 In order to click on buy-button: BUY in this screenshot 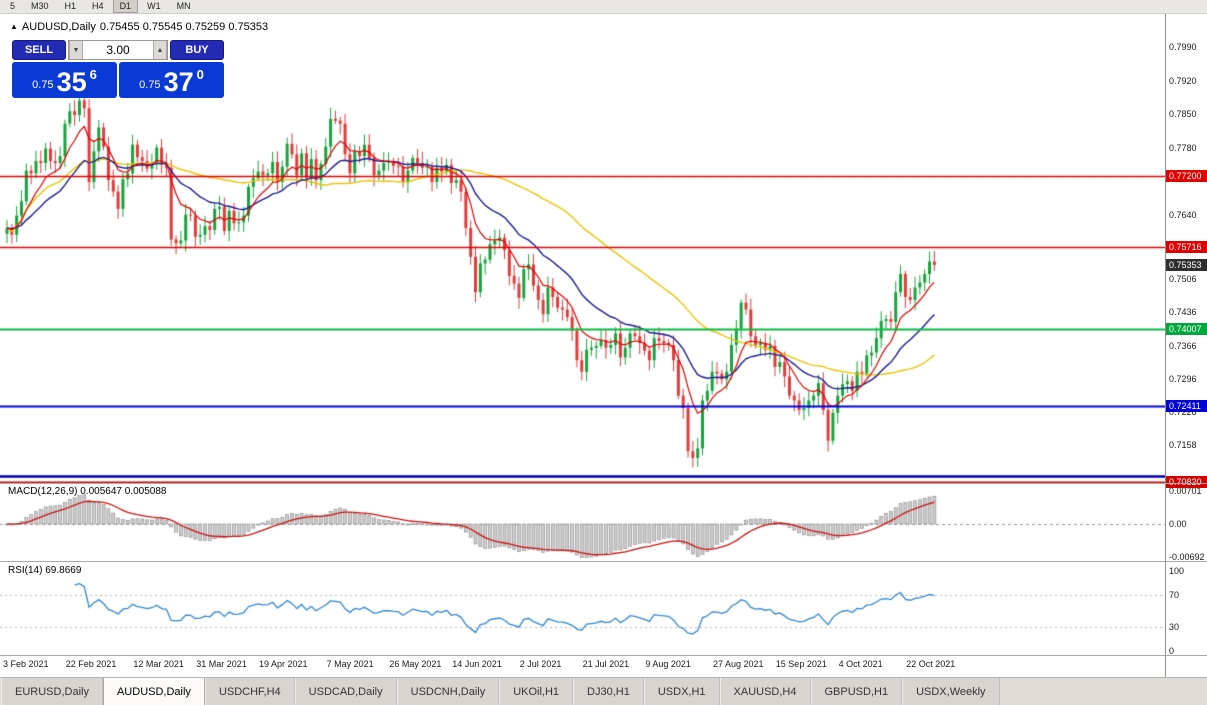, I will do `click(197, 50)`.